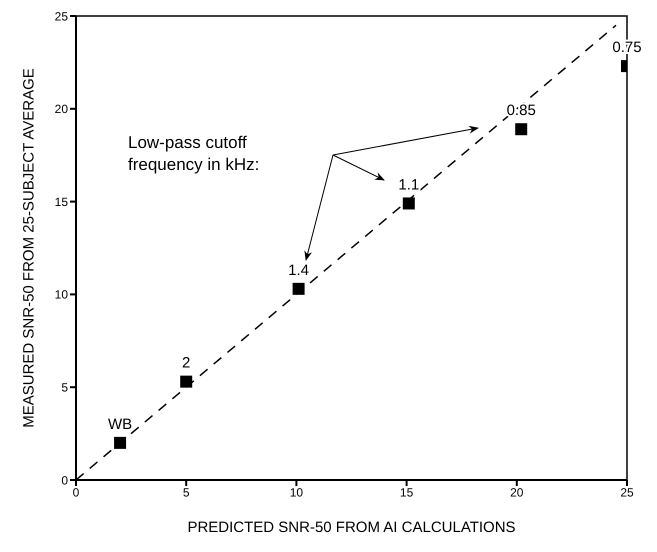  What do you see at coordinates (297, 493) in the screenshot?
I see `x-tick-label: 10` at bounding box center [297, 493].